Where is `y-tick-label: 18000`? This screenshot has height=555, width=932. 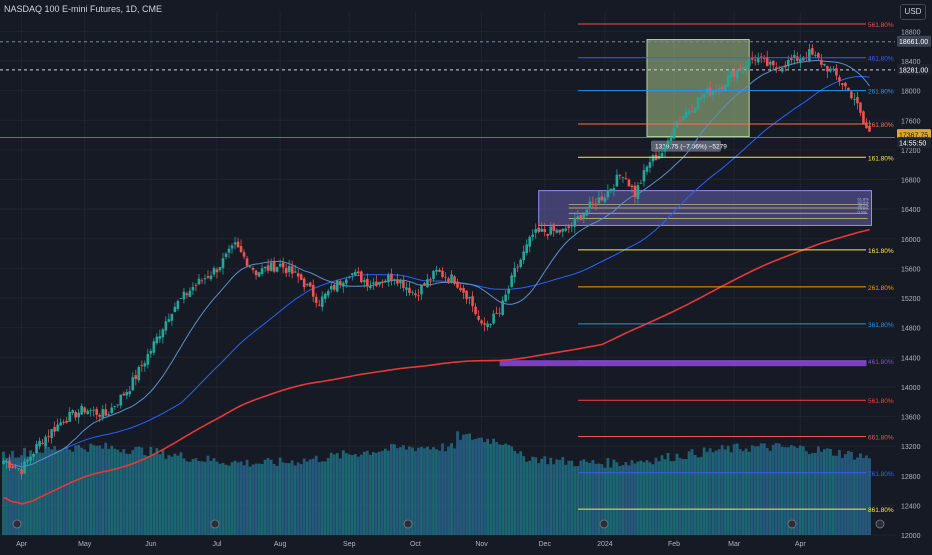 y-tick-label: 18000 is located at coordinates (911, 92).